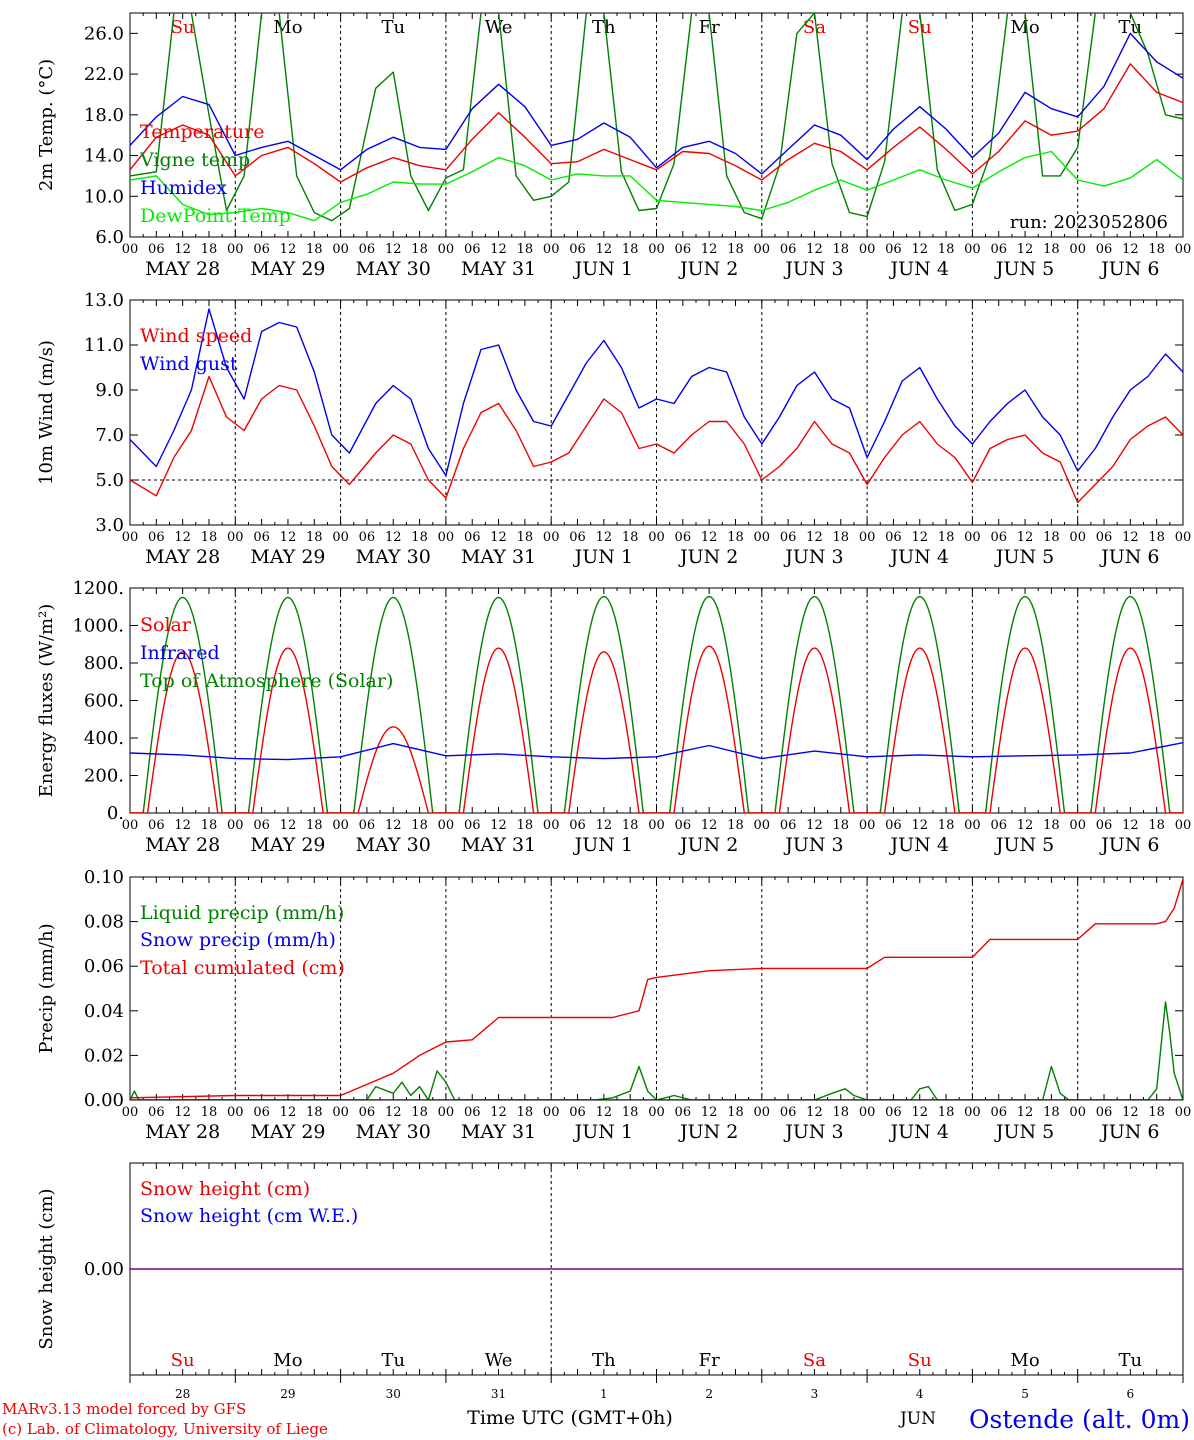 The height and width of the screenshot is (1440, 1194). Describe the element at coordinates (266, 681) in the screenshot. I see `legend-entry: Top of Atmosphere (Solar)` at that location.